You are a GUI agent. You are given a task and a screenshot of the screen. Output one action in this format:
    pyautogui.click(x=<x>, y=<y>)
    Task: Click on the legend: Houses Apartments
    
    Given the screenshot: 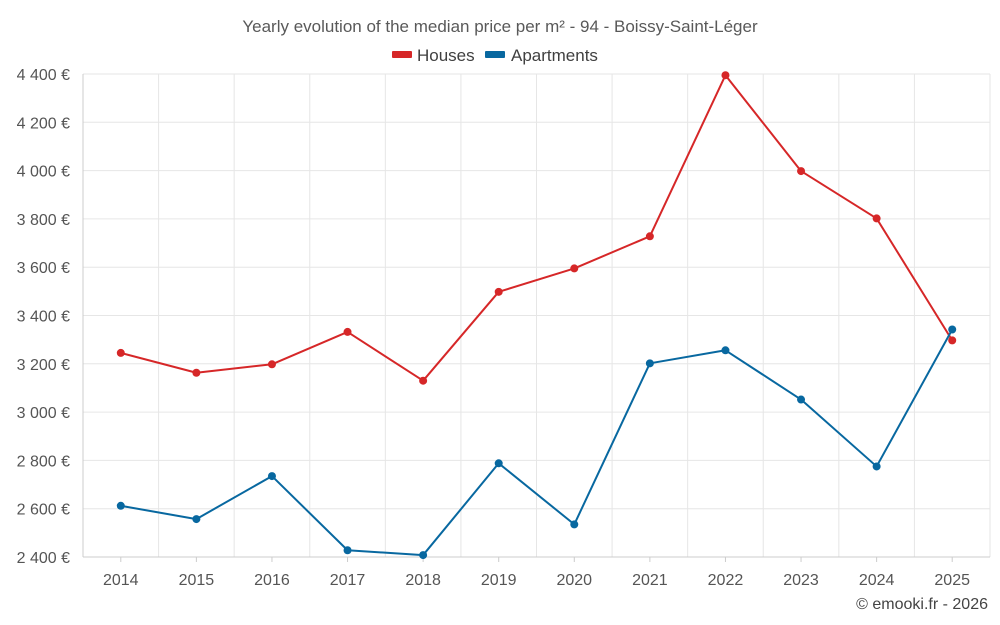 What is the action you would take?
    pyautogui.click(x=495, y=55)
    